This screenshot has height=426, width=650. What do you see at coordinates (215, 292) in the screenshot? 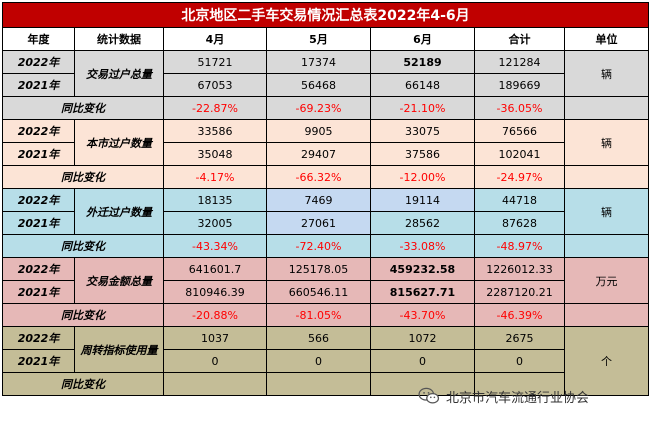
I see `value-cell: 810946.39` at bounding box center [215, 292].